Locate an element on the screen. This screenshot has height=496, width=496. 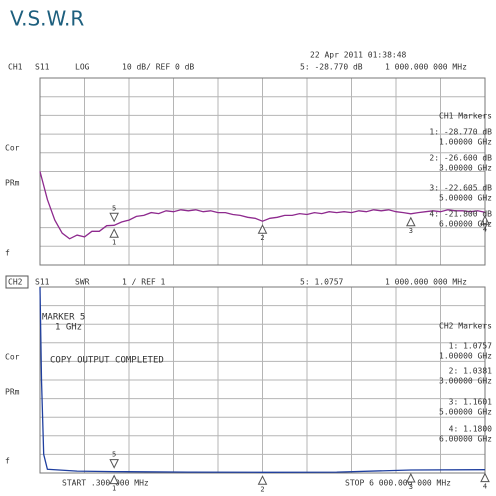
note: MARKER 5 is located at coordinates (63, 318).